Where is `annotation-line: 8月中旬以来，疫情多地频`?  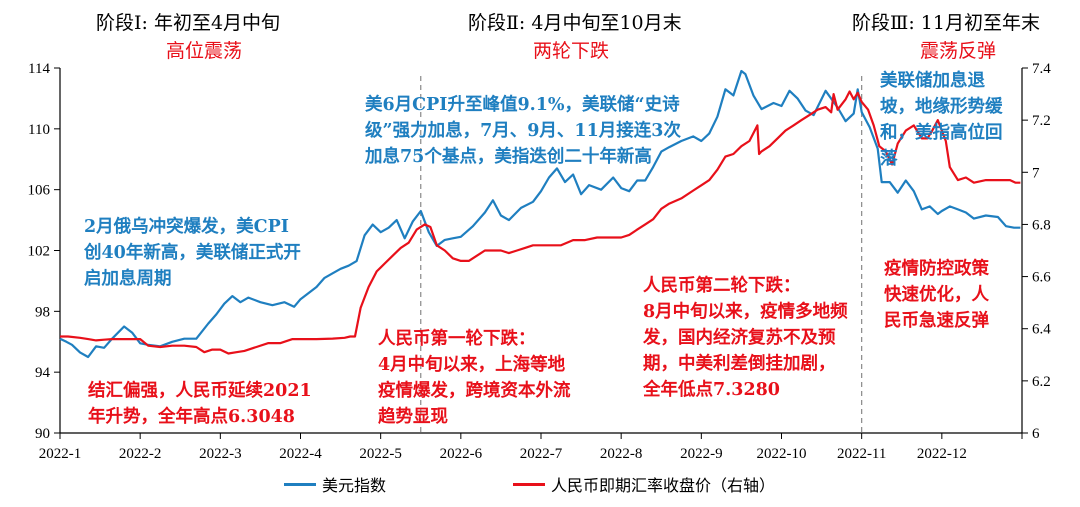
annotation-line: 8月中旬以来，疫情多地频 is located at coordinates (745, 312).